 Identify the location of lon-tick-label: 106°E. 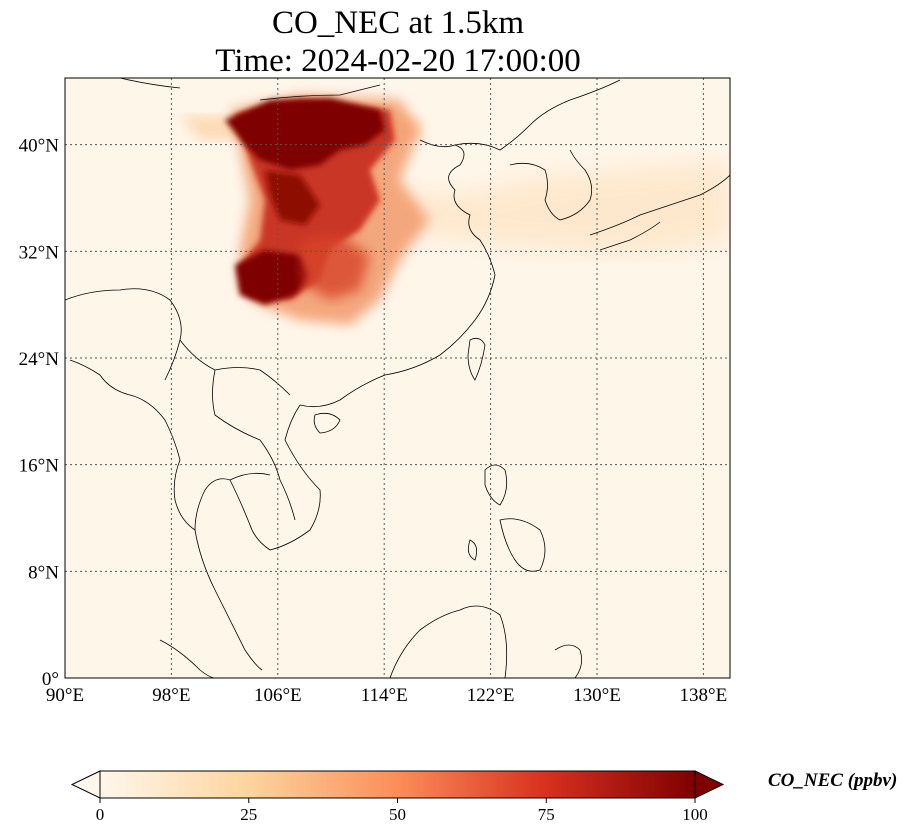
(278, 695).